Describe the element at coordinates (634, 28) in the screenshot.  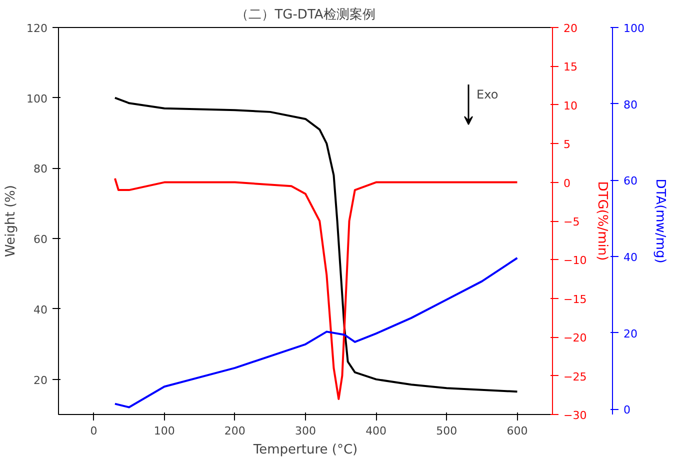
I see `y3-tick-label: 100` at that location.